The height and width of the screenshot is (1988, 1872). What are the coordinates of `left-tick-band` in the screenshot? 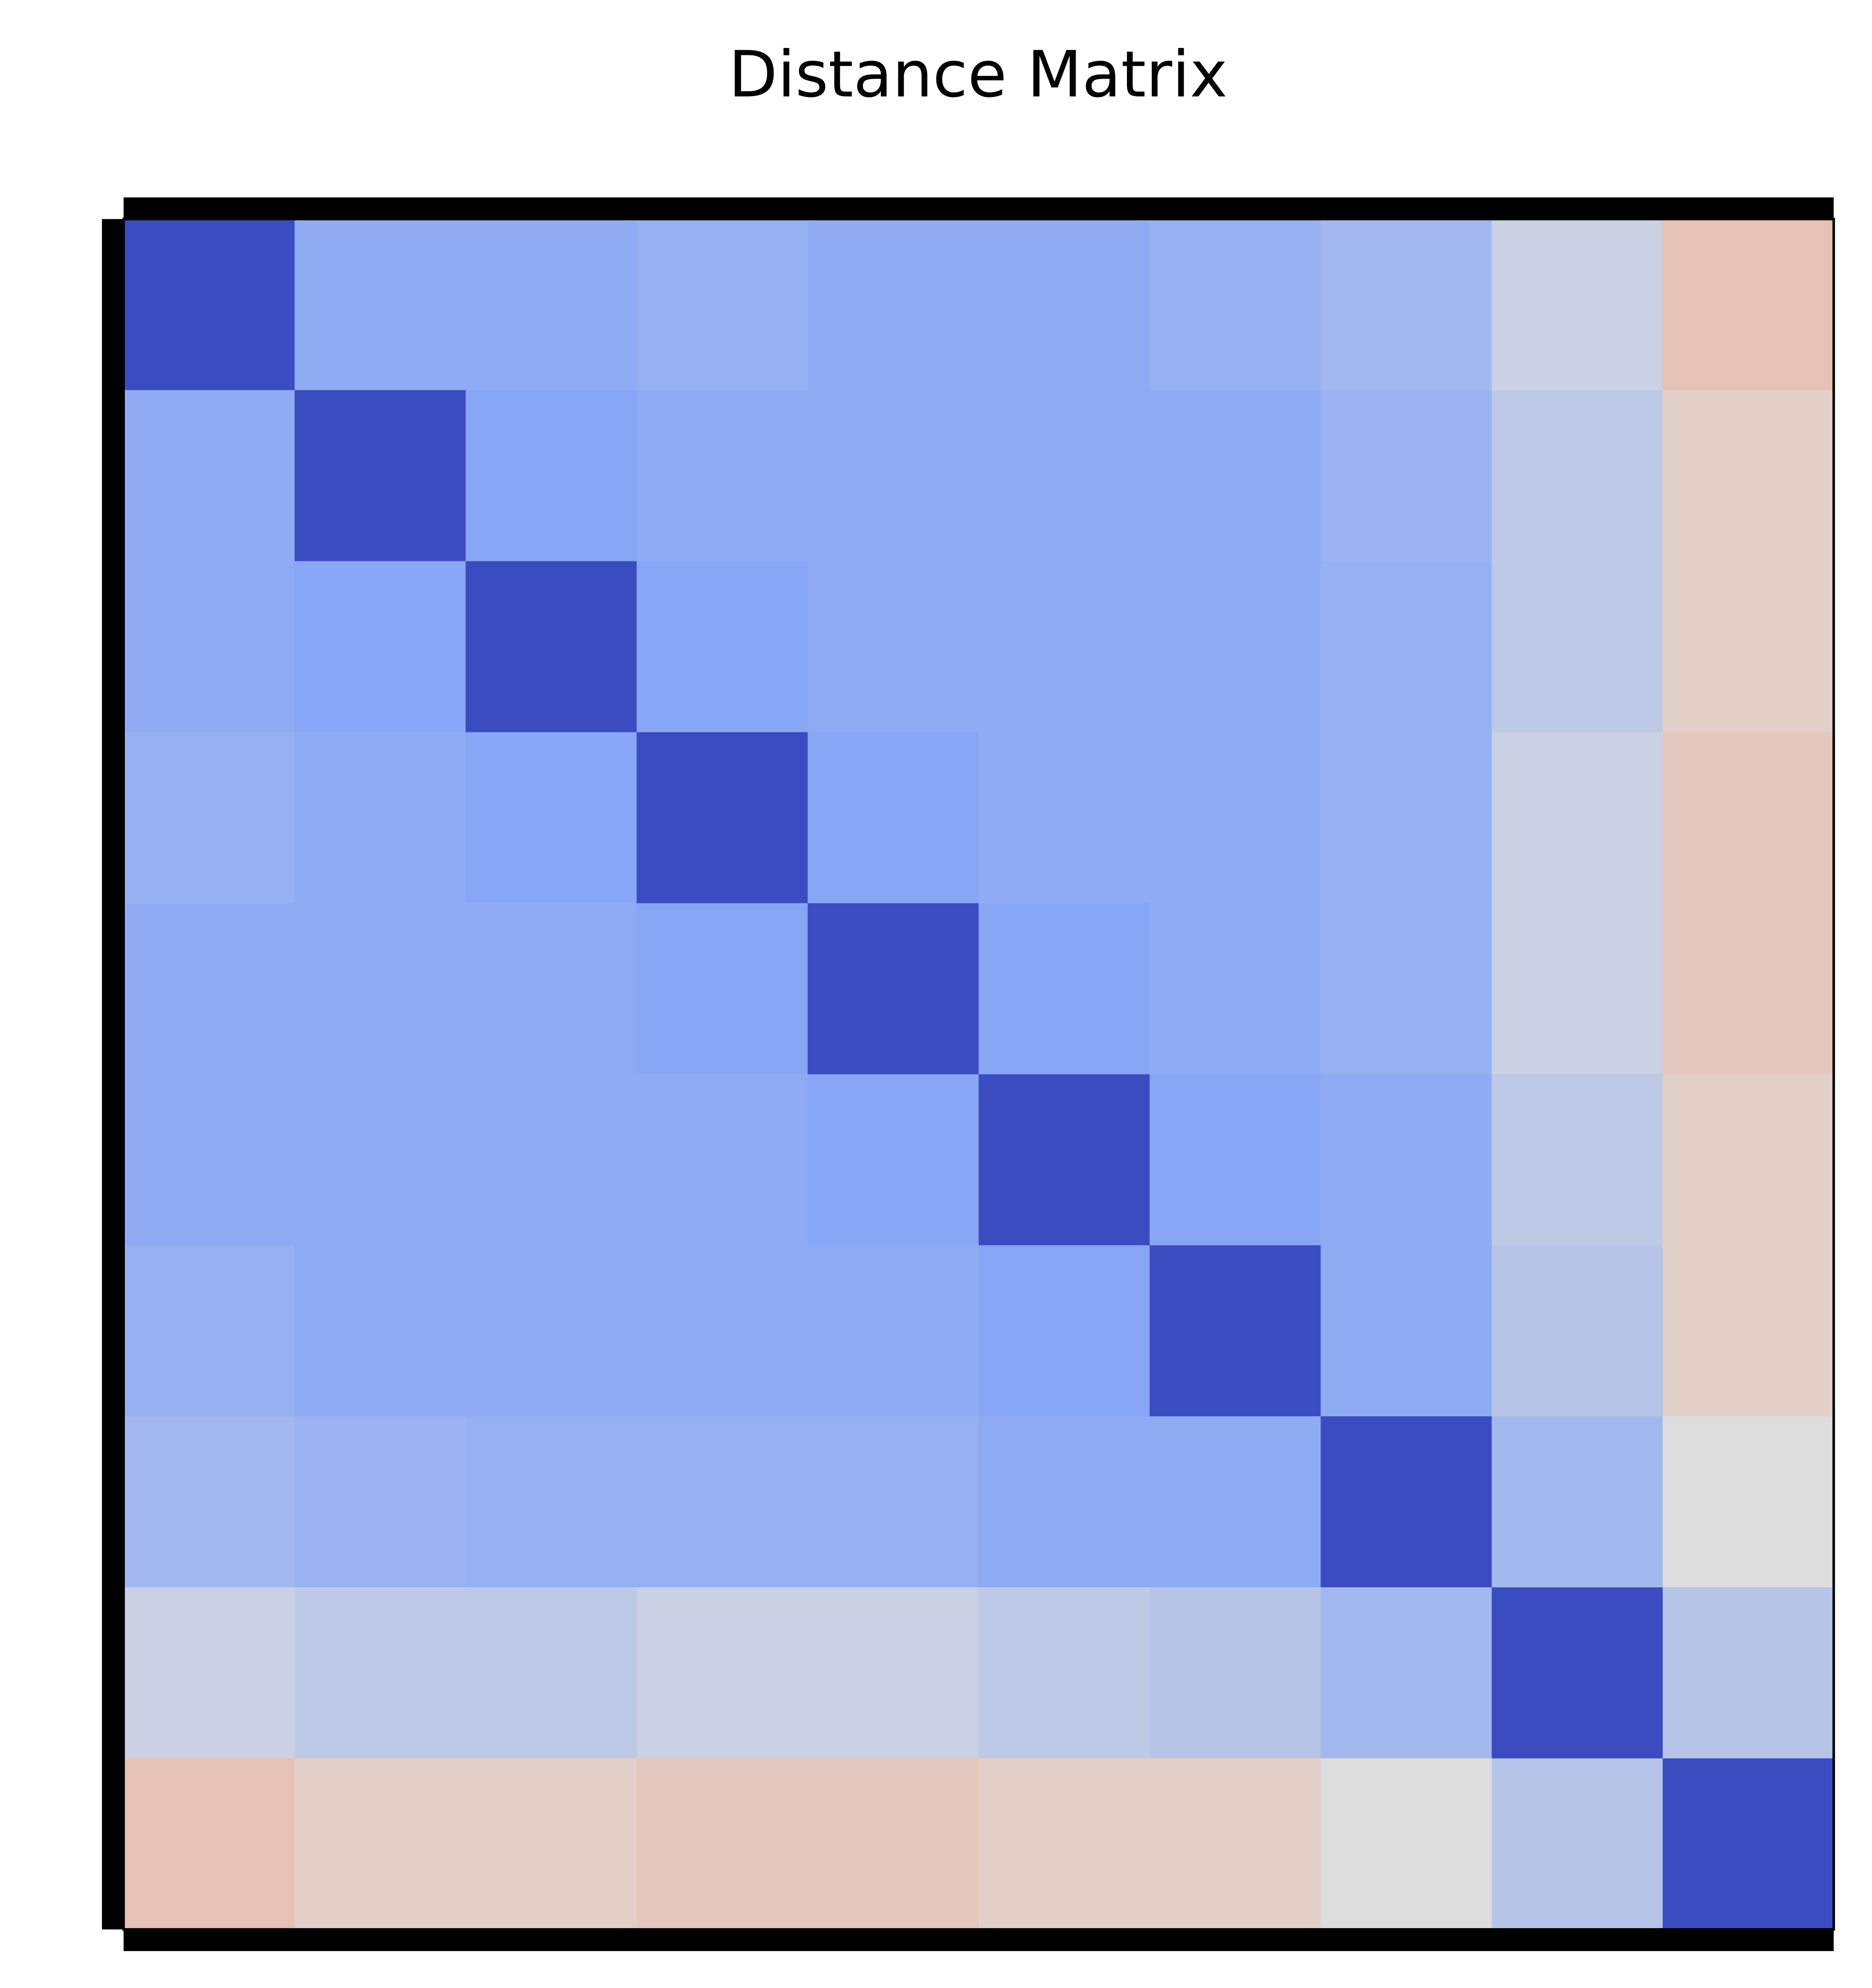 It's located at (113, 1074).